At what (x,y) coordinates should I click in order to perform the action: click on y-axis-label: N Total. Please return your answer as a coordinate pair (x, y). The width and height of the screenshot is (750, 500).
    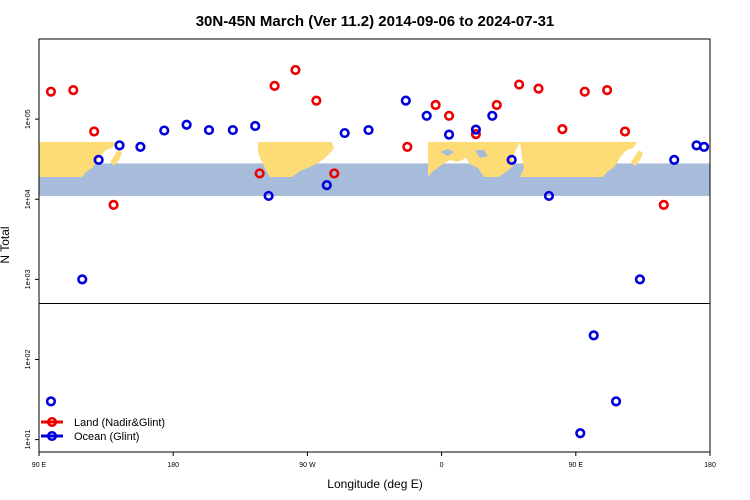
    Looking at the image, I should click on (6, 244).